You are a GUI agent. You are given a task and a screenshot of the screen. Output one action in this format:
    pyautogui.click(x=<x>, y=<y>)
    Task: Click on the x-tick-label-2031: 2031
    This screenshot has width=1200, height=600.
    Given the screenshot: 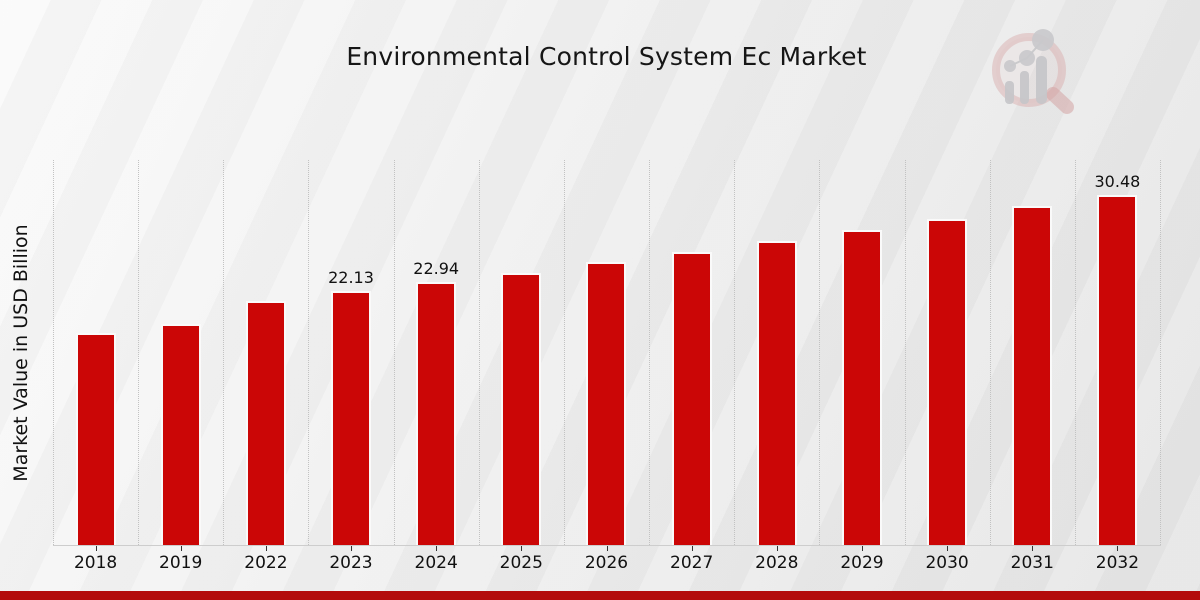 What is the action you would take?
    pyautogui.click(x=1032, y=563)
    